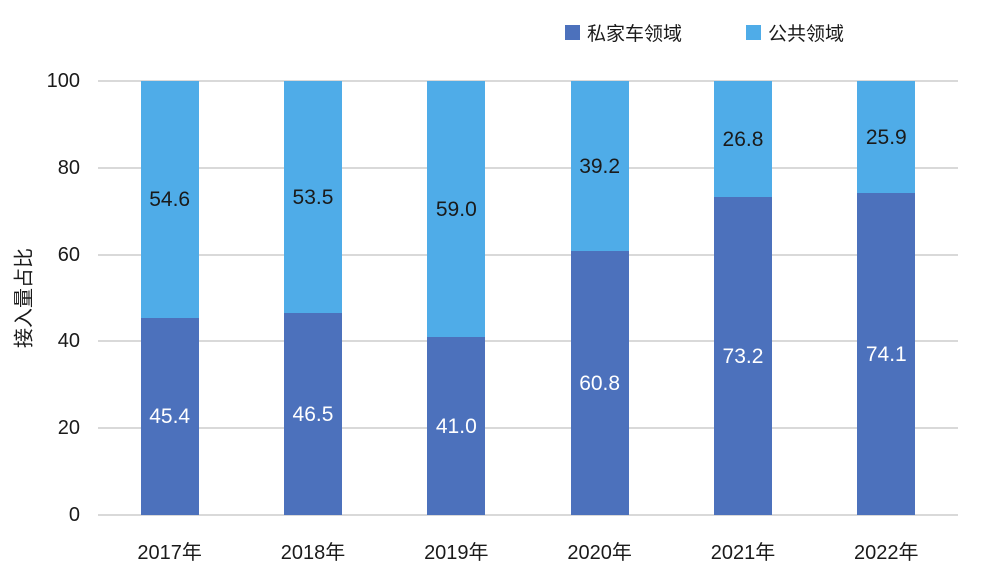 The image size is (988, 586). I want to click on bar-segment: 59.0, so click(456, 209).